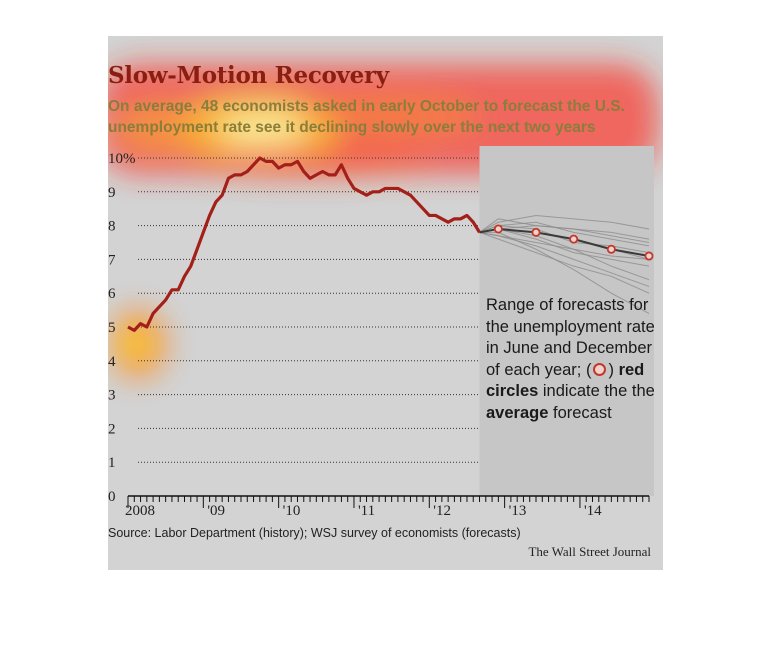  What do you see at coordinates (517, 412) in the screenshot?
I see `legend-bold-average: average` at bounding box center [517, 412].